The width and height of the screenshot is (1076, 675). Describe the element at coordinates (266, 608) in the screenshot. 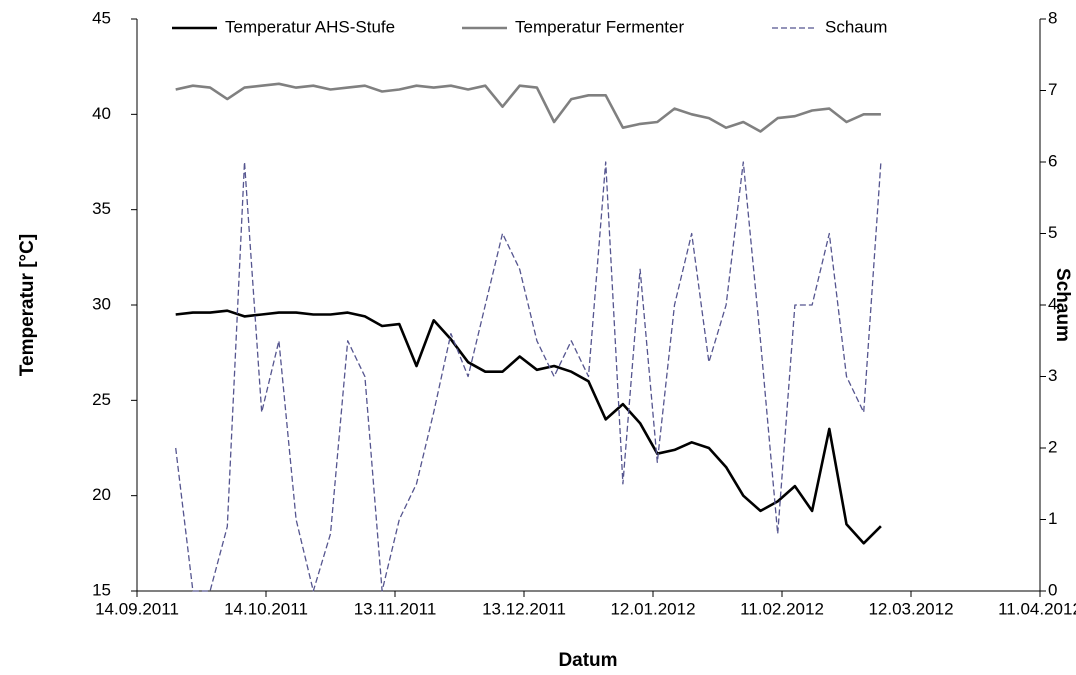

I see `x-tick-label: 14.10.2011` at that location.